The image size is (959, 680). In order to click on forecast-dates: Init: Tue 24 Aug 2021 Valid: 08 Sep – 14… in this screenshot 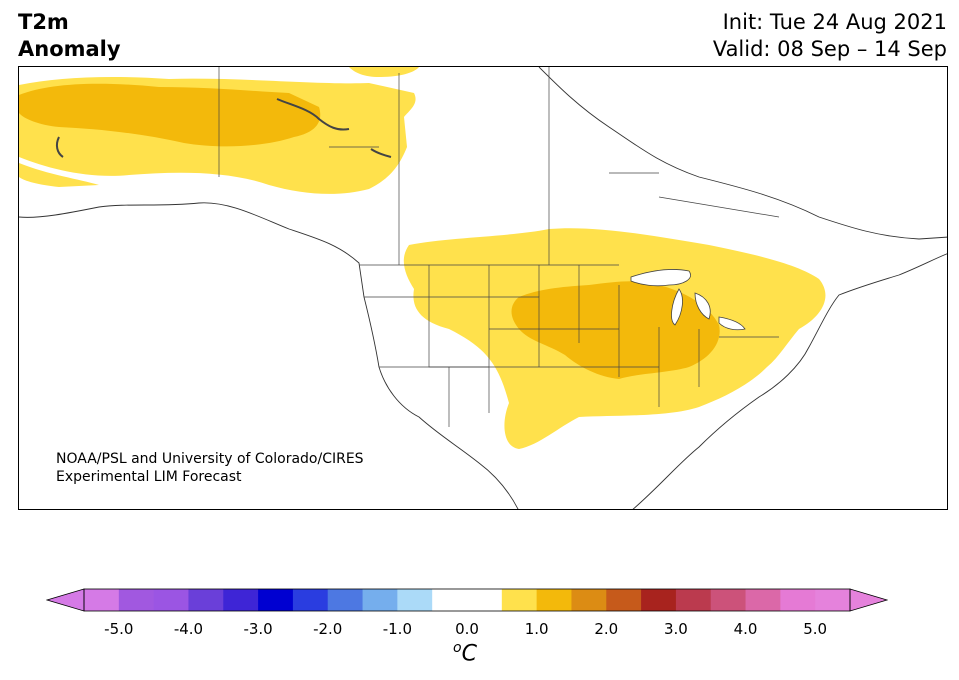, I will do `click(830, 36)`.